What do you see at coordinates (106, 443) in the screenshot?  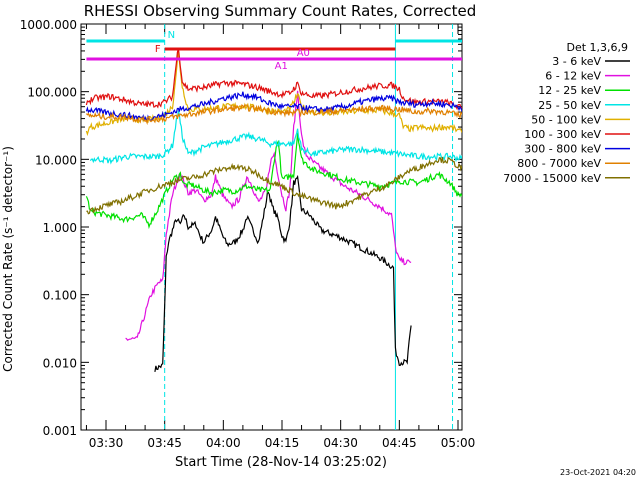 I see `x-tick-label: 03:30` at bounding box center [106, 443].